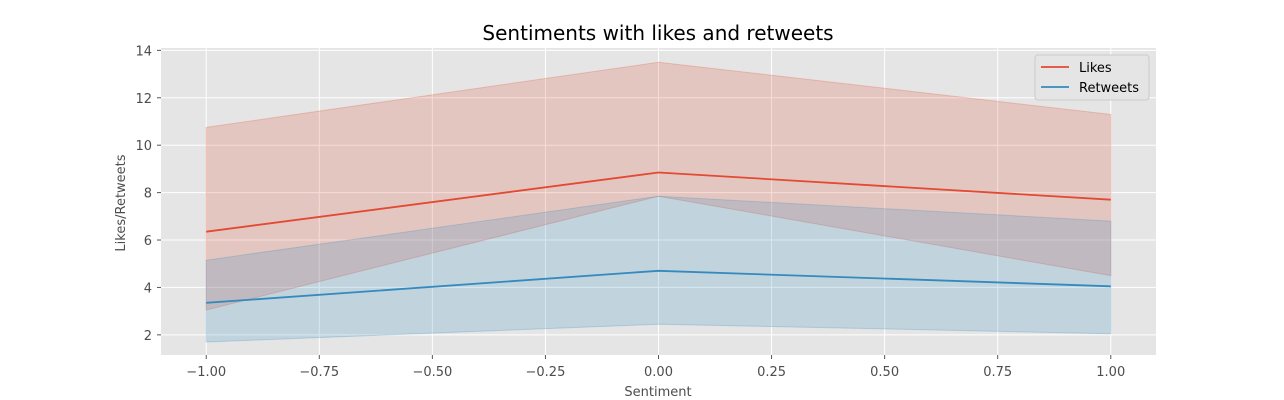 The image size is (1284, 400). Describe the element at coordinates (148, 241) in the screenshot. I see `y-tick-label: 6` at that location.